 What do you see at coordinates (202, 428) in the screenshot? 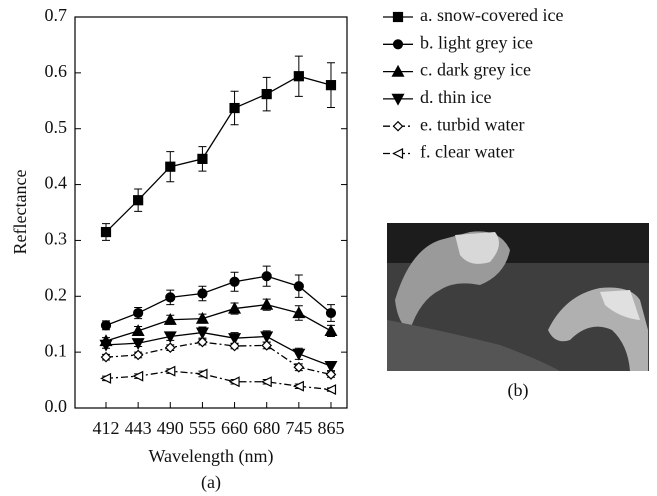
I see `x-tick-label: 555` at bounding box center [202, 428].